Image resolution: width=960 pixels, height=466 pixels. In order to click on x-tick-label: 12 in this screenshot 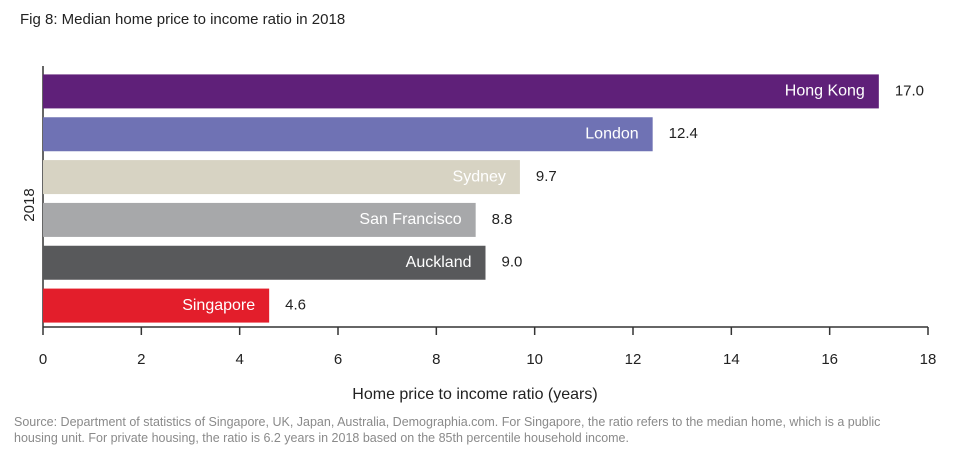, I will do `click(633, 359)`.